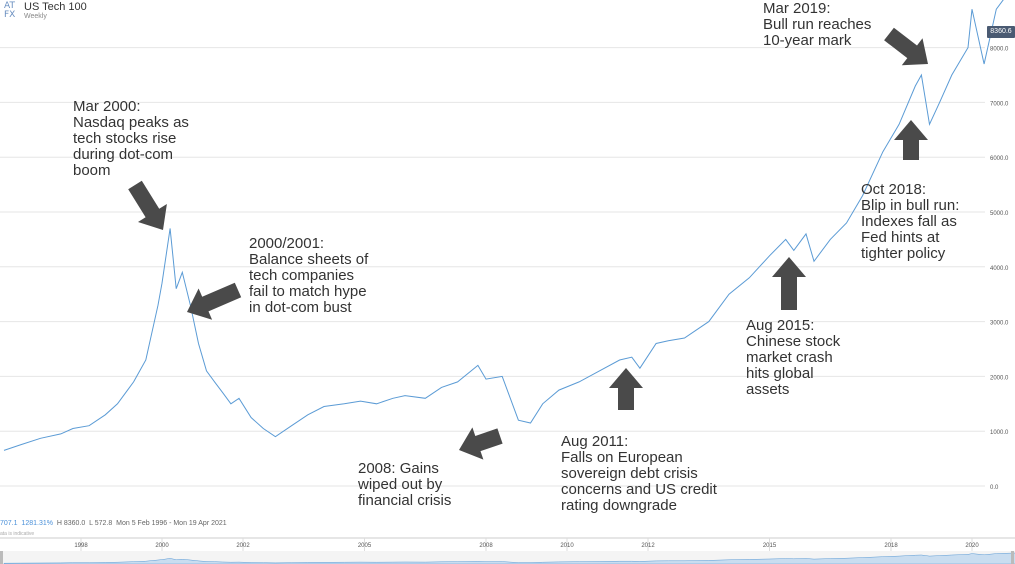 The height and width of the screenshot is (564, 1015). I want to click on low-value: L 572.8, so click(101, 523).